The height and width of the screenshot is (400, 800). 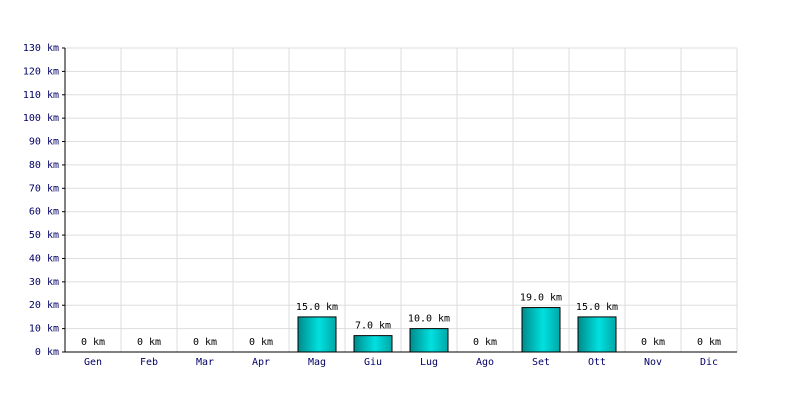 I want to click on y-tick-label: 90 km, so click(x=44, y=142).